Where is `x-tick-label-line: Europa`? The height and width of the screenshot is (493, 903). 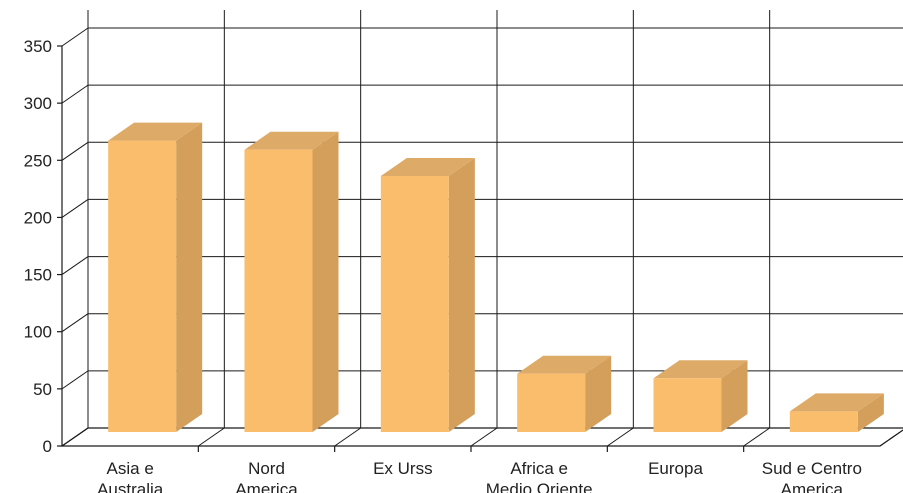
x-tick-label-line: Europa is located at coordinates (675, 468).